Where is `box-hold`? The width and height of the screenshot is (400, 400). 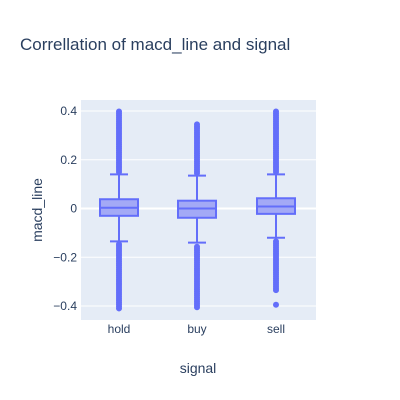
box-hold is located at coordinates (119, 210).